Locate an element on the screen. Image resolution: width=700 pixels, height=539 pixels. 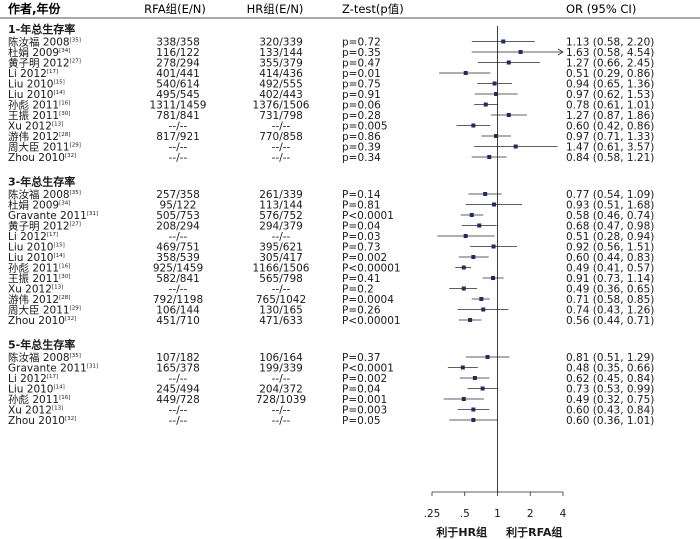
rfa-count: 1311/1459 is located at coordinates (178, 106).